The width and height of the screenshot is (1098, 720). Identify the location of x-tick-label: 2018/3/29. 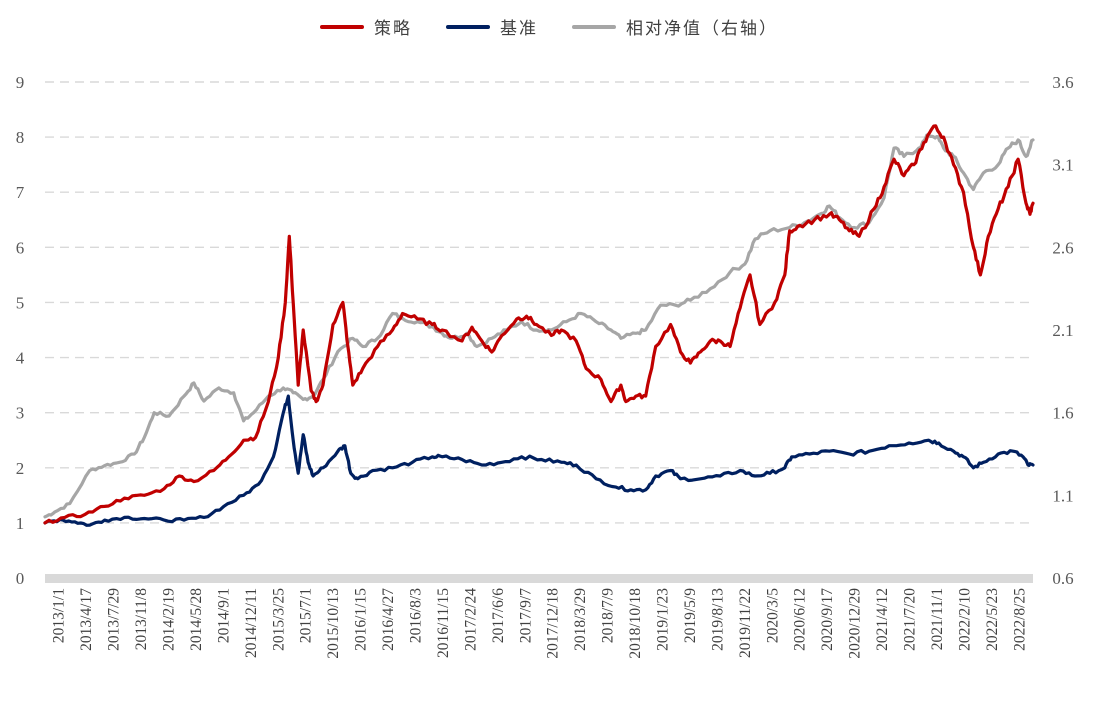
(580, 619).